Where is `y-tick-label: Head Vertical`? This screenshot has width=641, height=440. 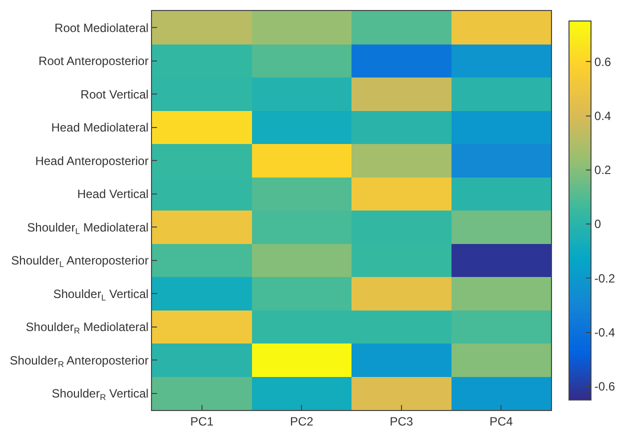
y-tick-label: Head Vertical is located at coordinates (113, 194).